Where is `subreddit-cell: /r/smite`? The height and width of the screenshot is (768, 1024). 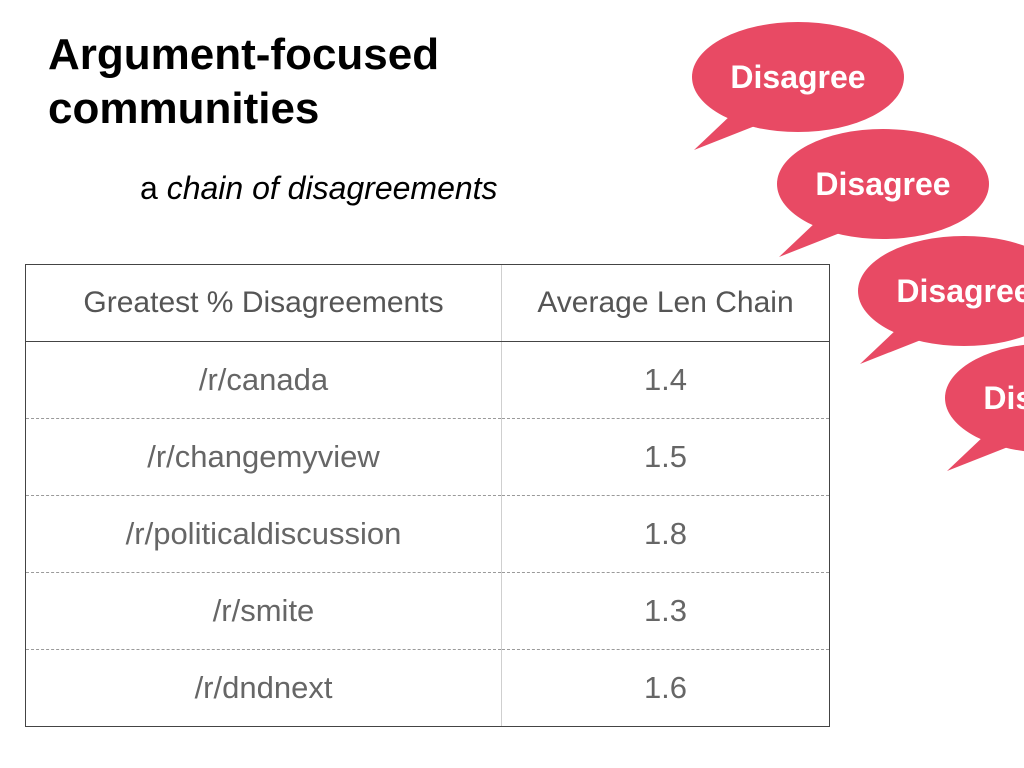 subreddit-cell: /r/smite is located at coordinates (263, 611).